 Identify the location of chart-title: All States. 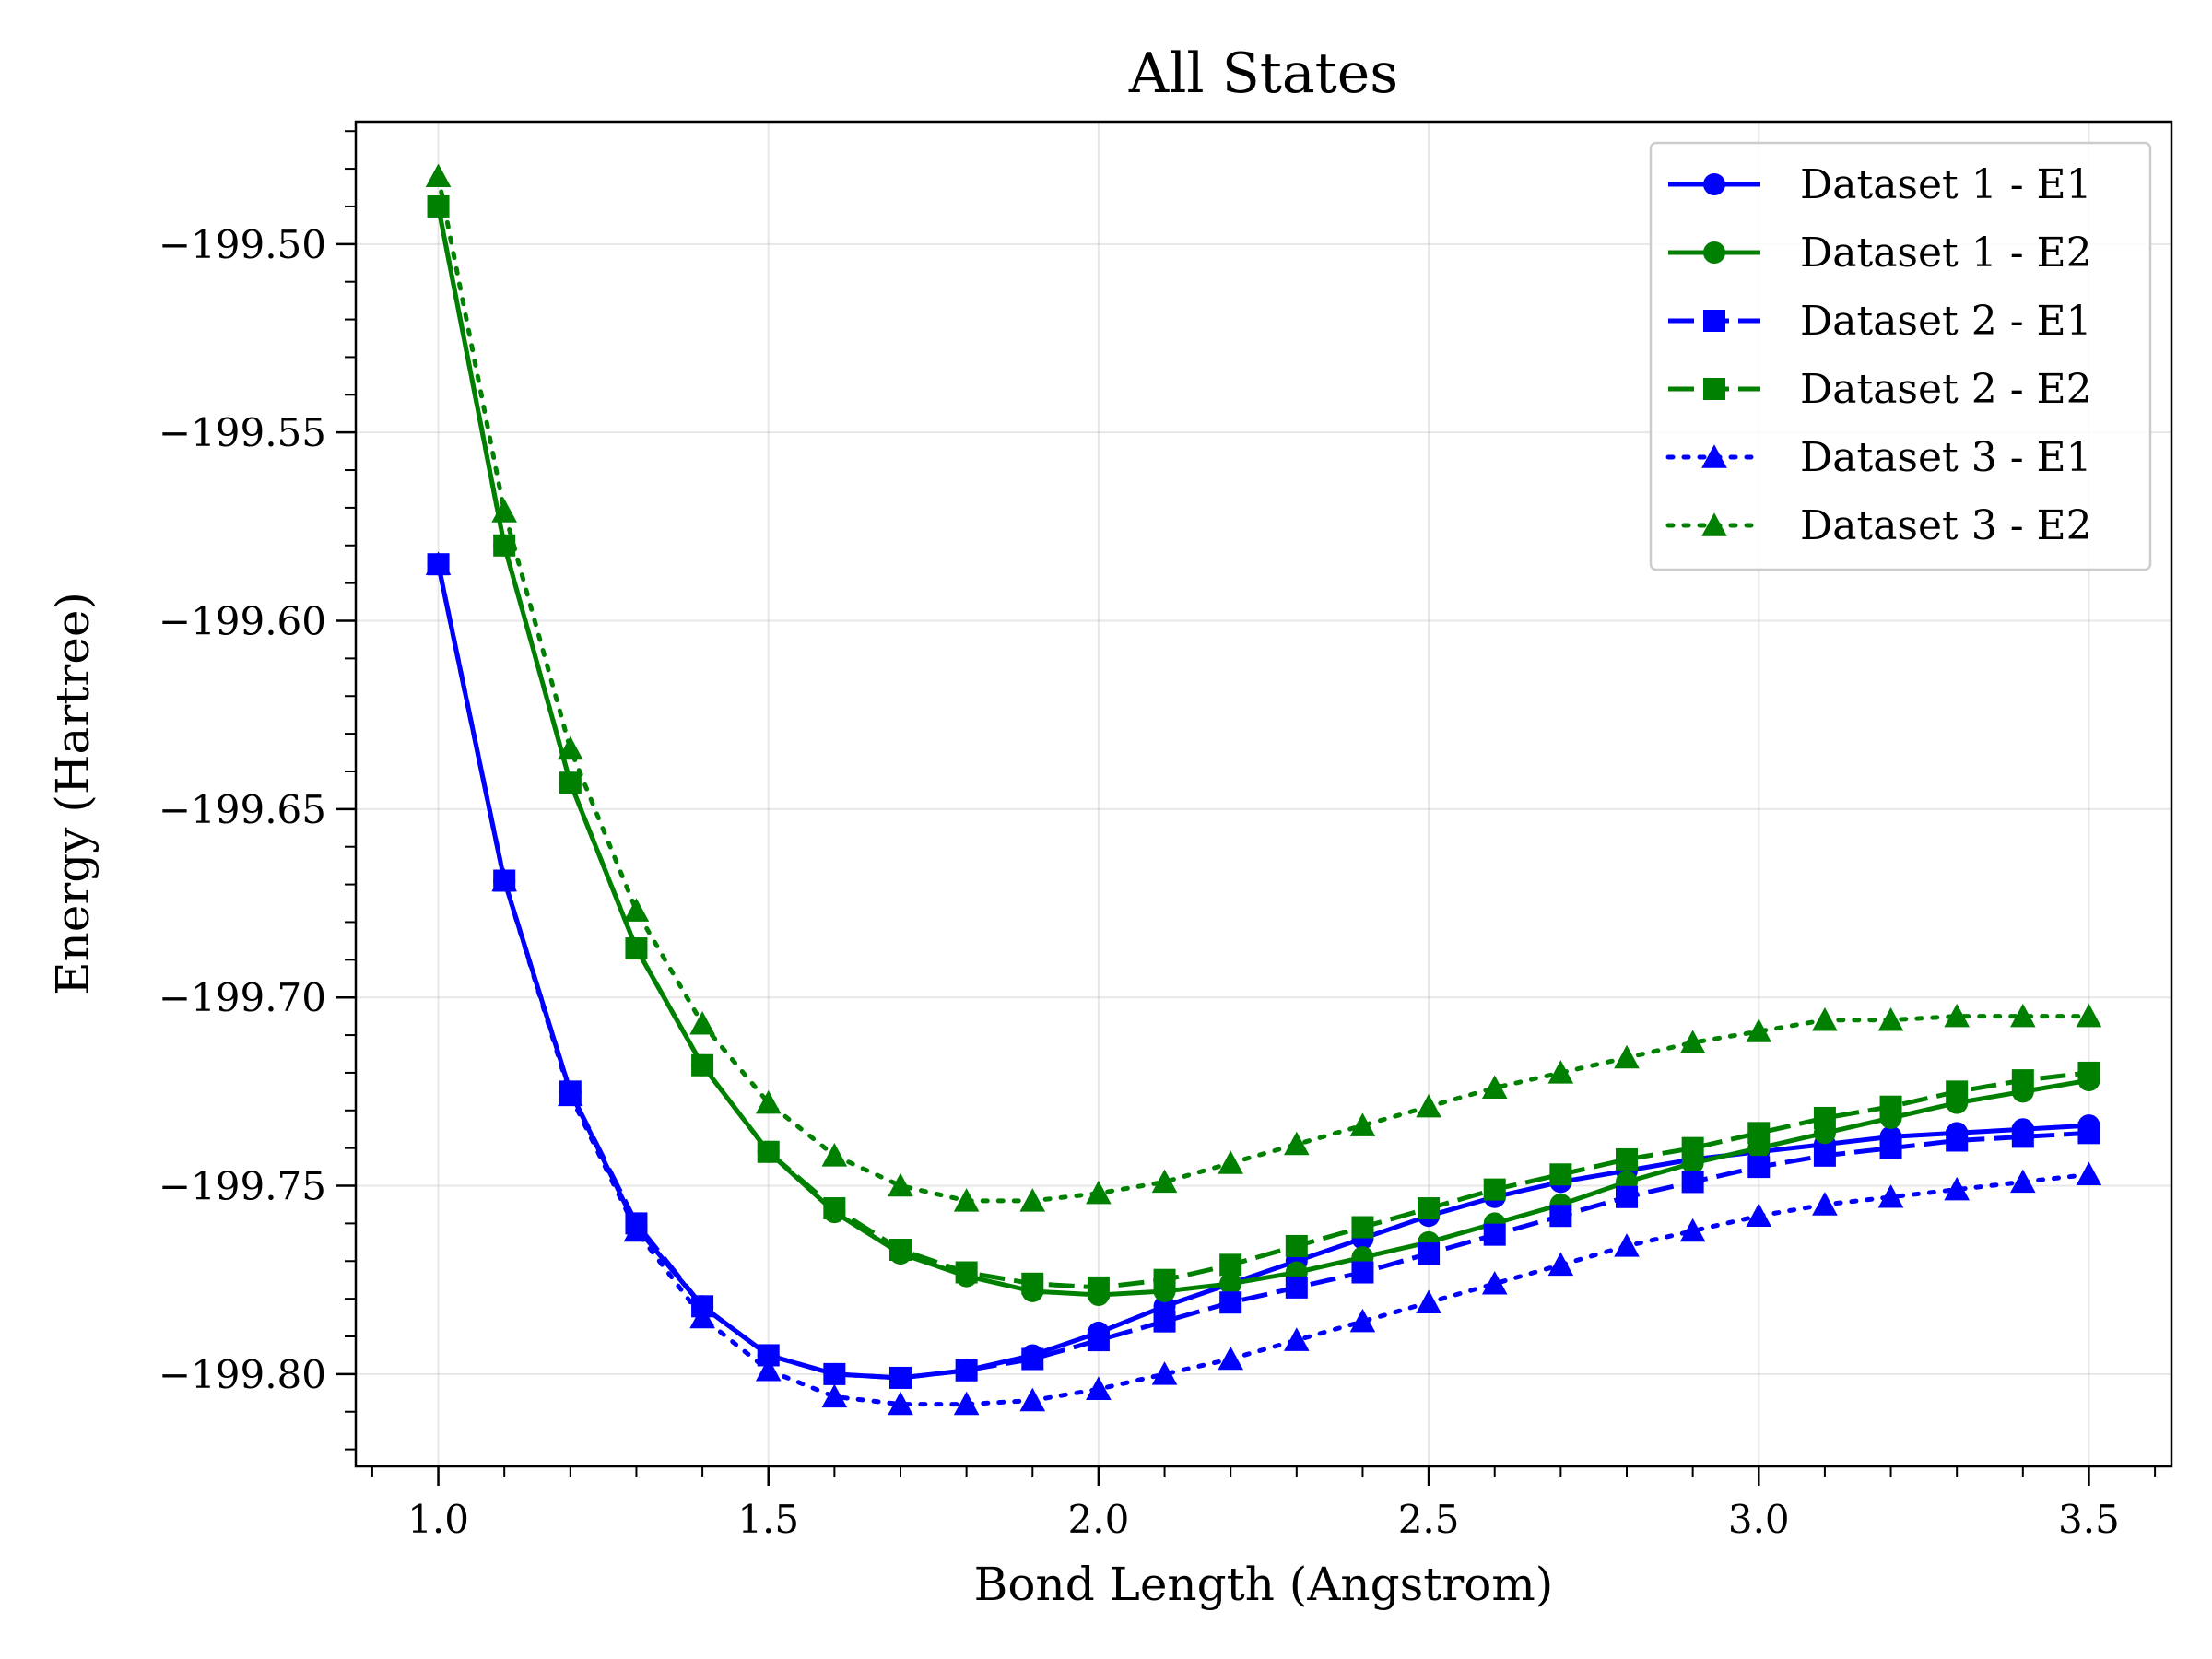
(1263, 73).